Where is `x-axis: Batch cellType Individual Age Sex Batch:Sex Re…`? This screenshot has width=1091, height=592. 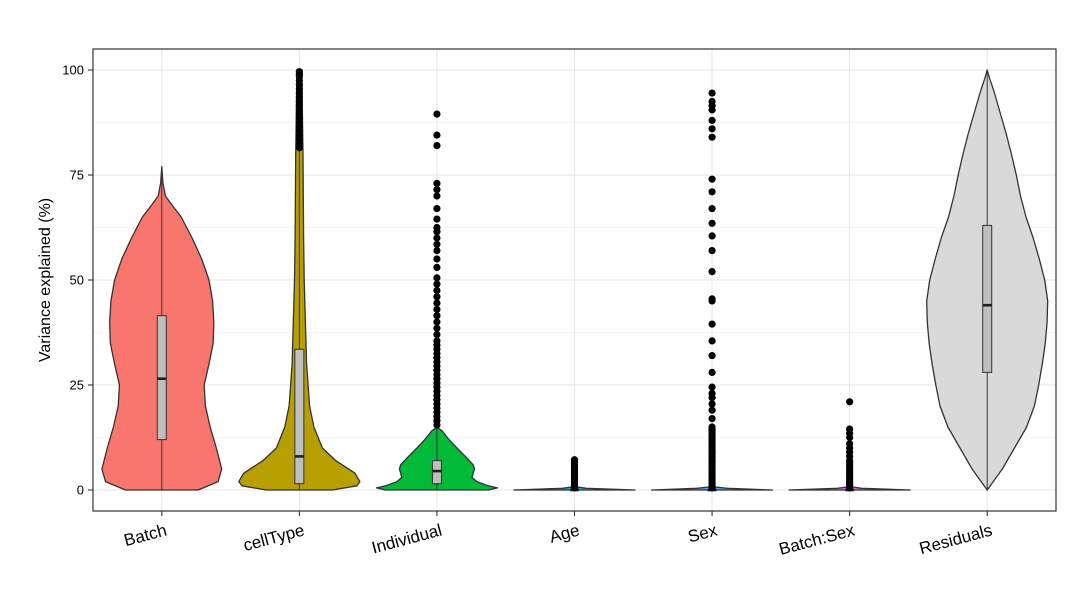
x-axis: Batch cellType Individual Age Sex Batch:Sex Re… is located at coordinates (558, 535).